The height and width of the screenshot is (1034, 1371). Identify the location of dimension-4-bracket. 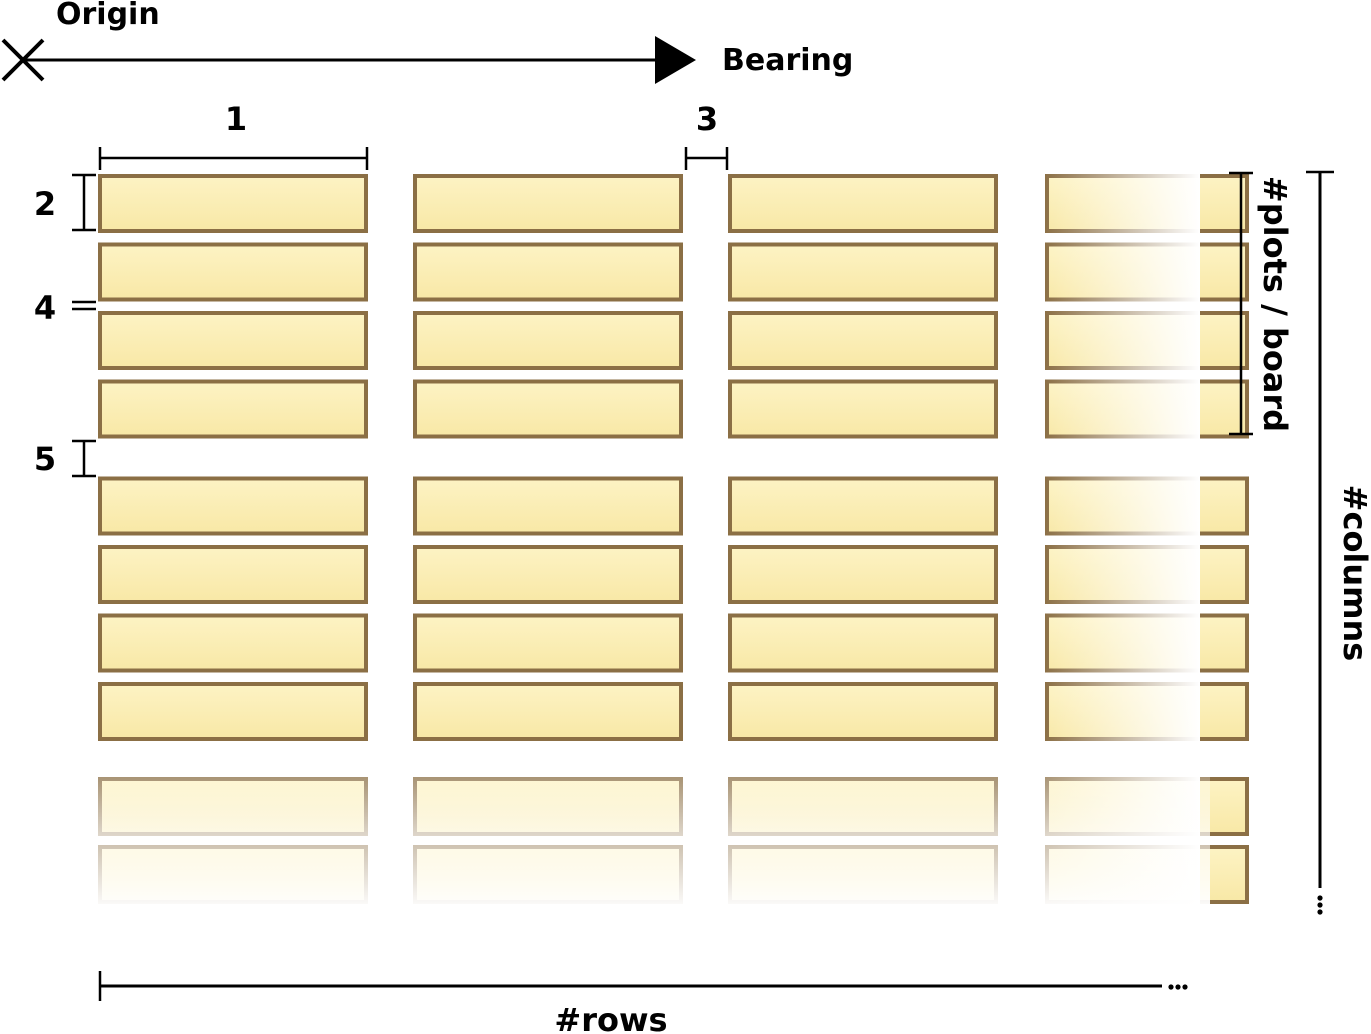
(84, 305).